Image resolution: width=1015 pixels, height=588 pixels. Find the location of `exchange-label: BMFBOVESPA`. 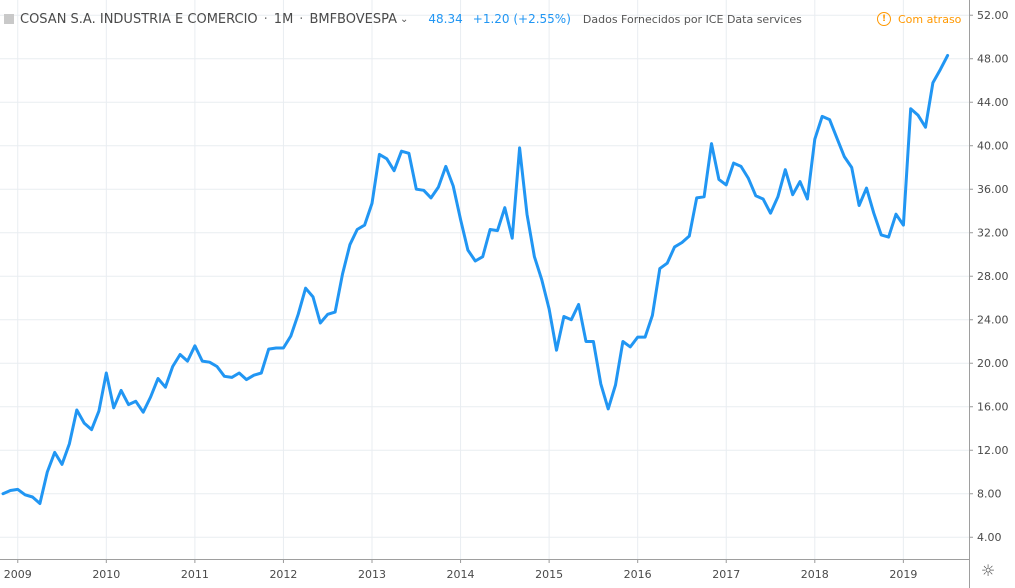

exchange-label: BMFBOVESPA is located at coordinates (353, 19).